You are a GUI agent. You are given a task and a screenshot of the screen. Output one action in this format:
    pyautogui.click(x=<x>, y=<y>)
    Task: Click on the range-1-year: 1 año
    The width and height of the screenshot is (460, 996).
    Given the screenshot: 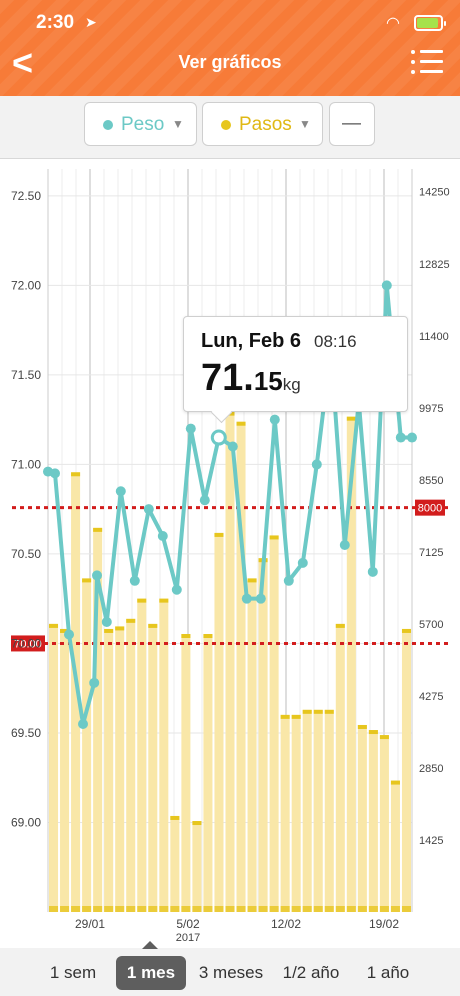 What is the action you would take?
    pyautogui.click(x=388, y=972)
    